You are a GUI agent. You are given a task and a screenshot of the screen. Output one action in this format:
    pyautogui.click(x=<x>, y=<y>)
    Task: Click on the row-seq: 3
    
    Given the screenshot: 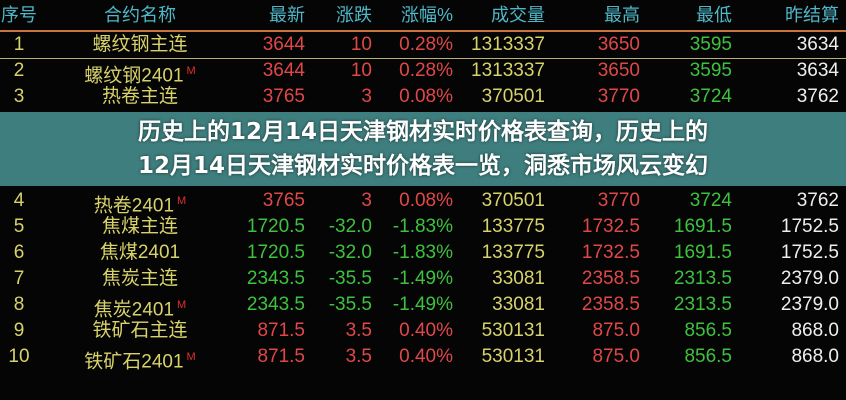 What is the action you would take?
    pyautogui.click(x=19, y=96)
    